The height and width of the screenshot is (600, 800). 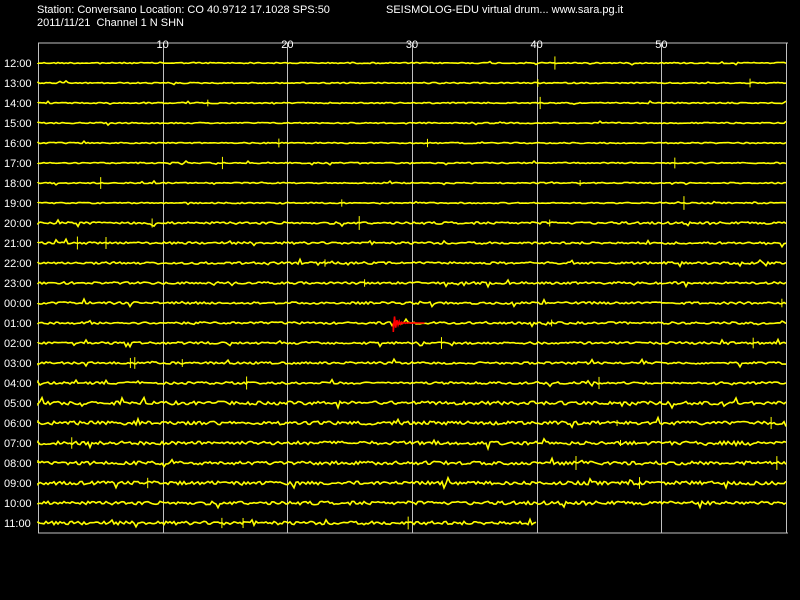 I want to click on row-label: 13:00, so click(x=18, y=84).